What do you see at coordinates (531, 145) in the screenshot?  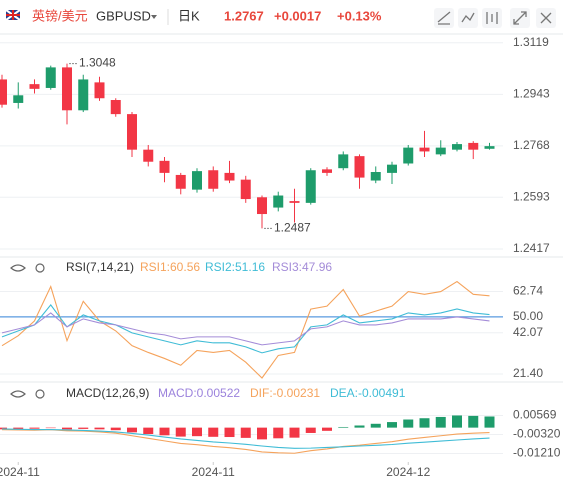 I see `y-tick-label: 1.2768` at bounding box center [531, 145].